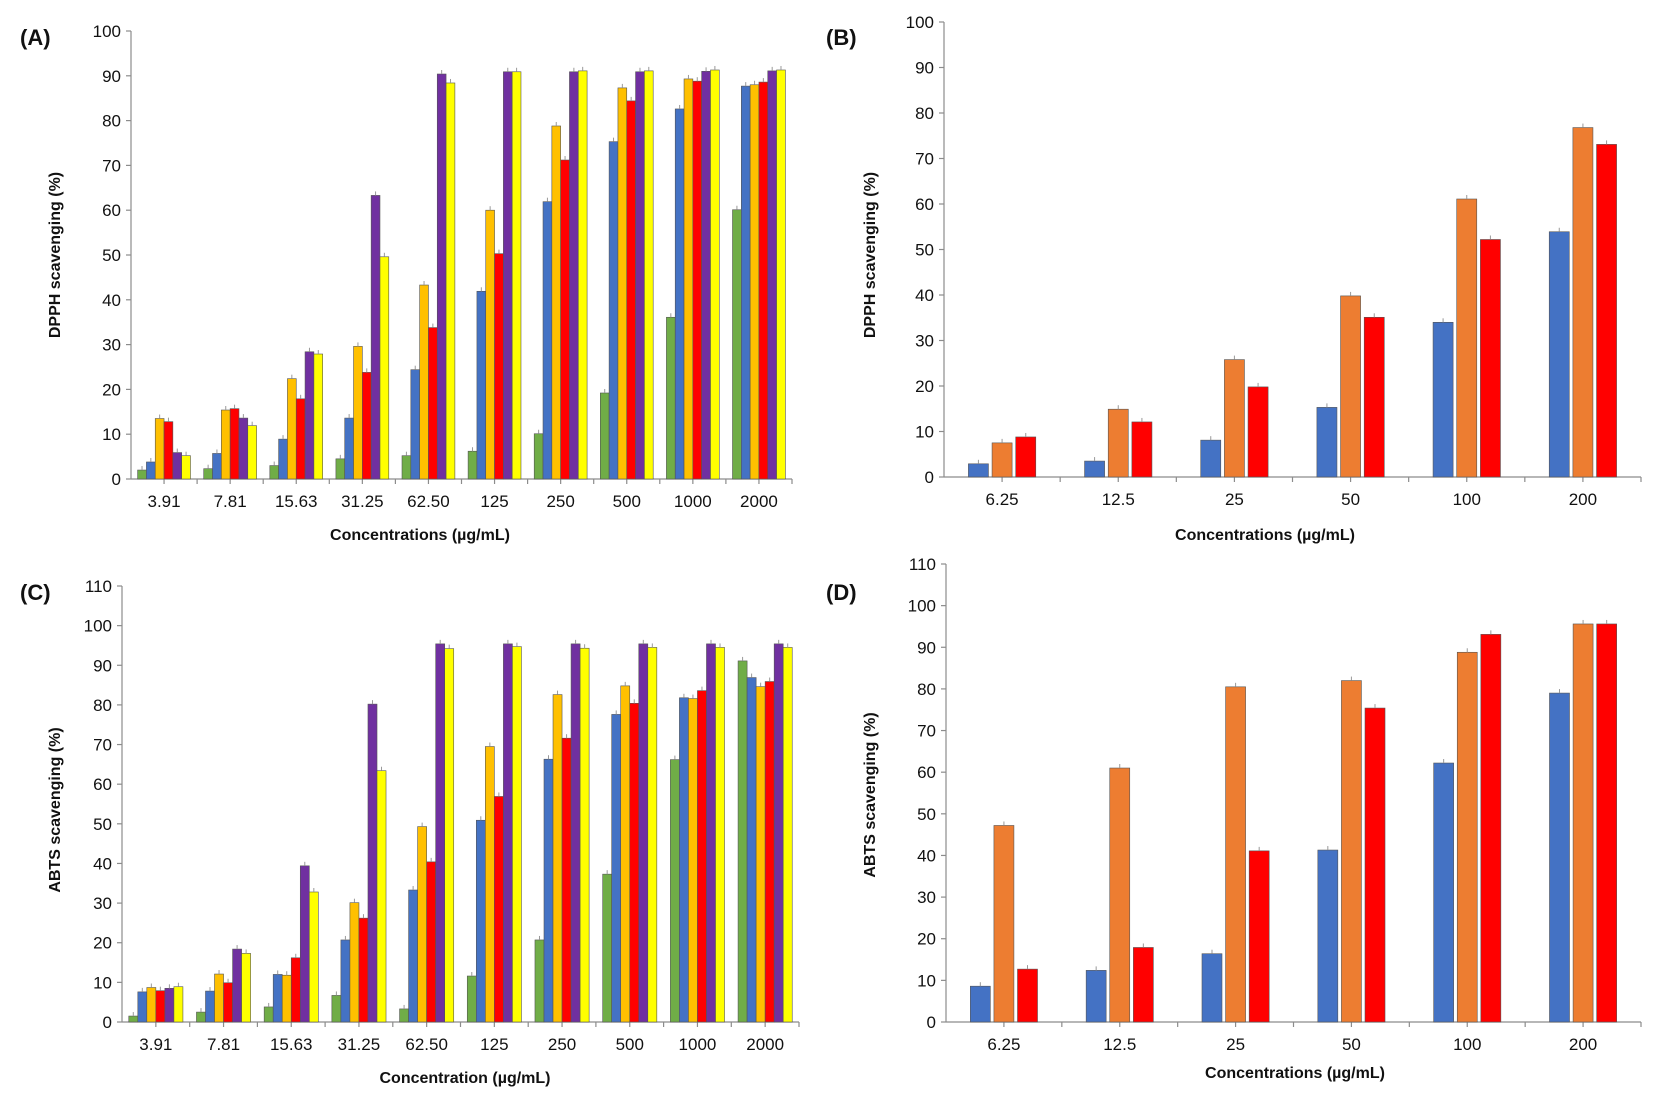 Image resolution: width=1659 pixels, height=1099 pixels. What do you see at coordinates (142, 474) in the screenshot?
I see `bar-series-green-3.91` at bounding box center [142, 474].